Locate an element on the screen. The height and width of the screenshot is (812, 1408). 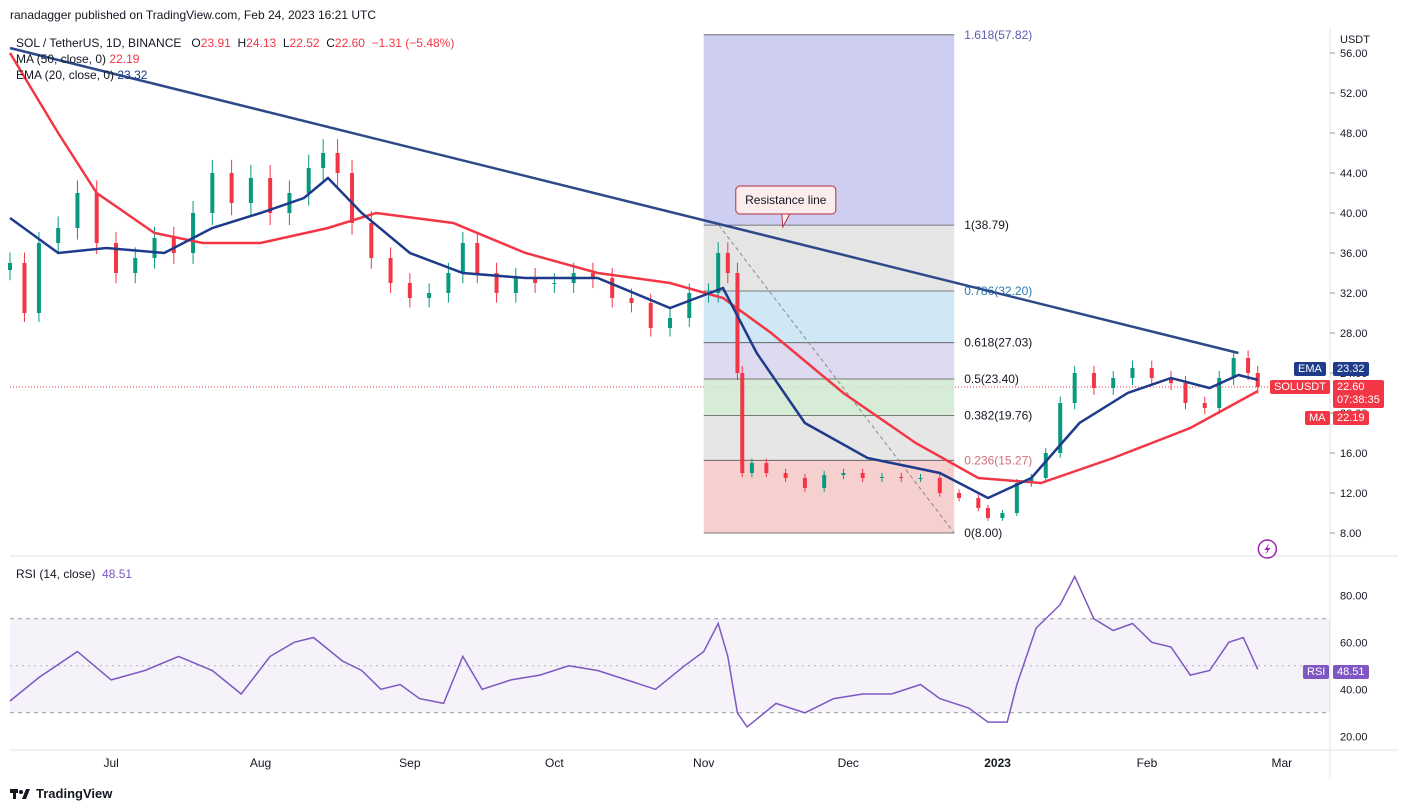
price-tick-label: 28.00 is located at coordinates (1354, 334).